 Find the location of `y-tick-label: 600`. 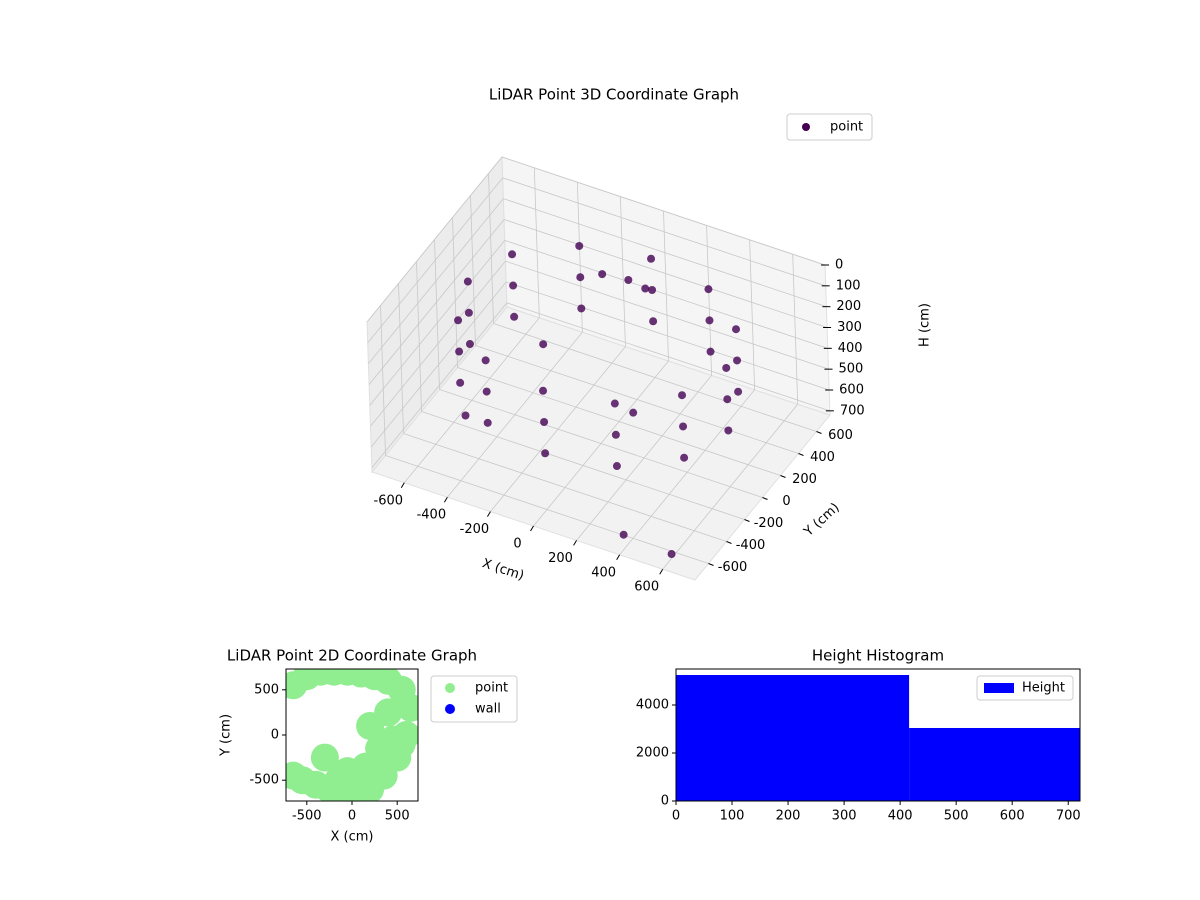

y-tick-label: 600 is located at coordinates (840, 435).